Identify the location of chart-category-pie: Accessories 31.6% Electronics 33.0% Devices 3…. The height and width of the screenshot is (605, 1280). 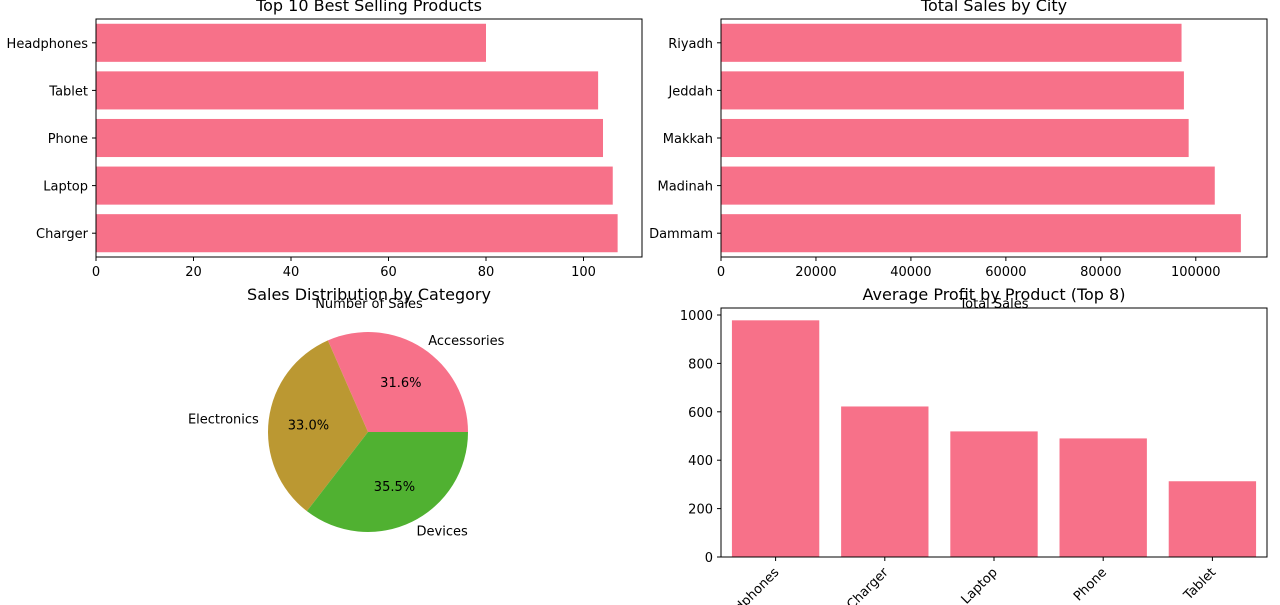
(346, 412).